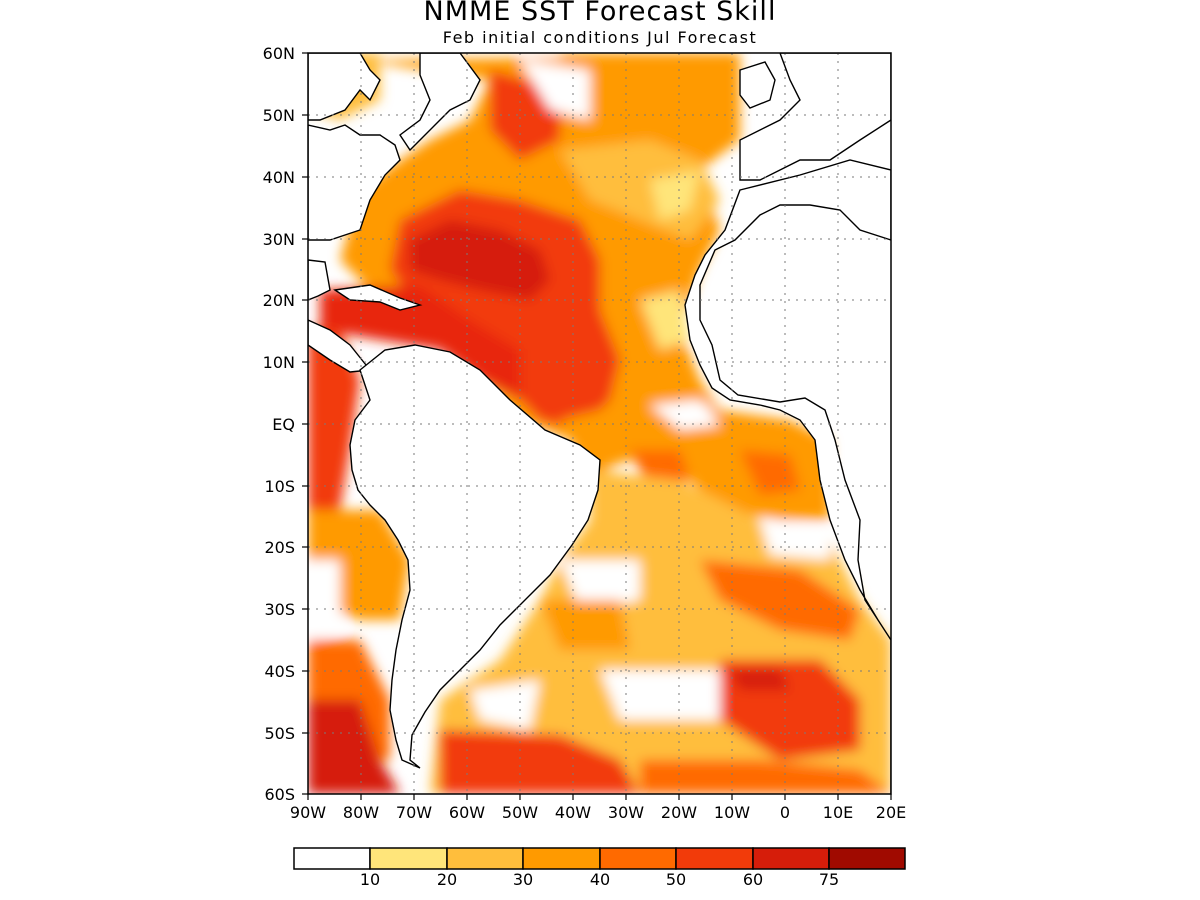 This screenshot has height=900, width=1200. Describe the element at coordinates (640, 190) in the screenshot. I see `contour-na-mid` at that location.